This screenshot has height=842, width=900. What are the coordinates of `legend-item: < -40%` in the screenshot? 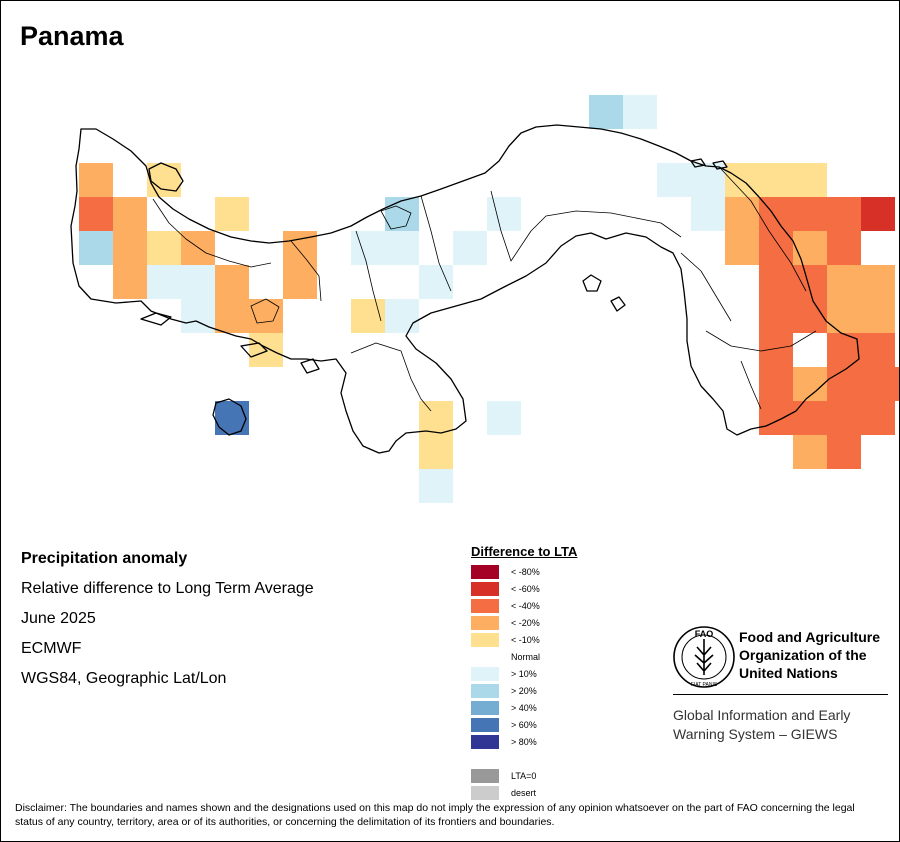 It's located at (505, 606).